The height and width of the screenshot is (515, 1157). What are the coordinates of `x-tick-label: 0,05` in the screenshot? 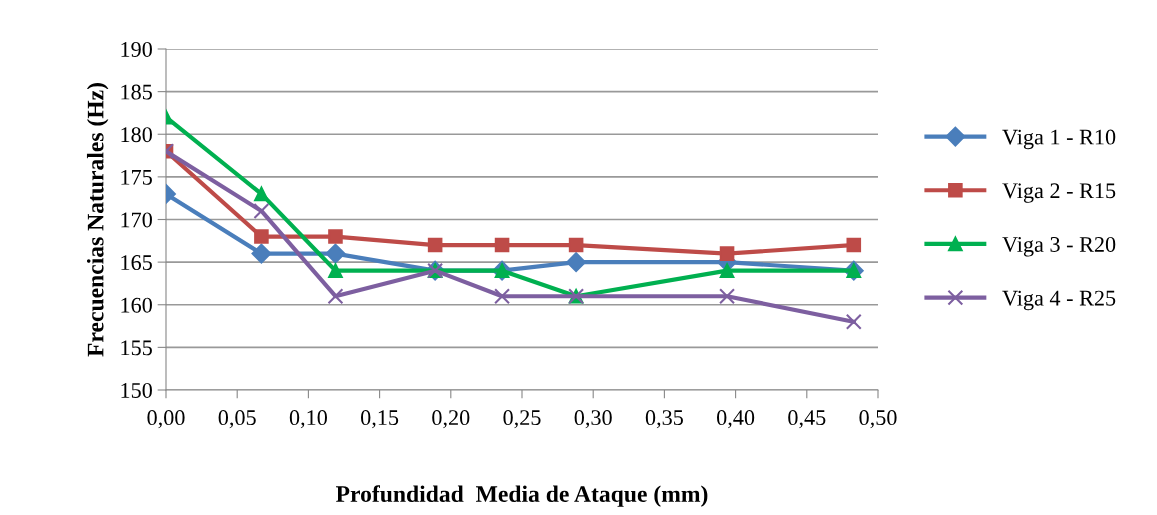 It's located at (237, 419).